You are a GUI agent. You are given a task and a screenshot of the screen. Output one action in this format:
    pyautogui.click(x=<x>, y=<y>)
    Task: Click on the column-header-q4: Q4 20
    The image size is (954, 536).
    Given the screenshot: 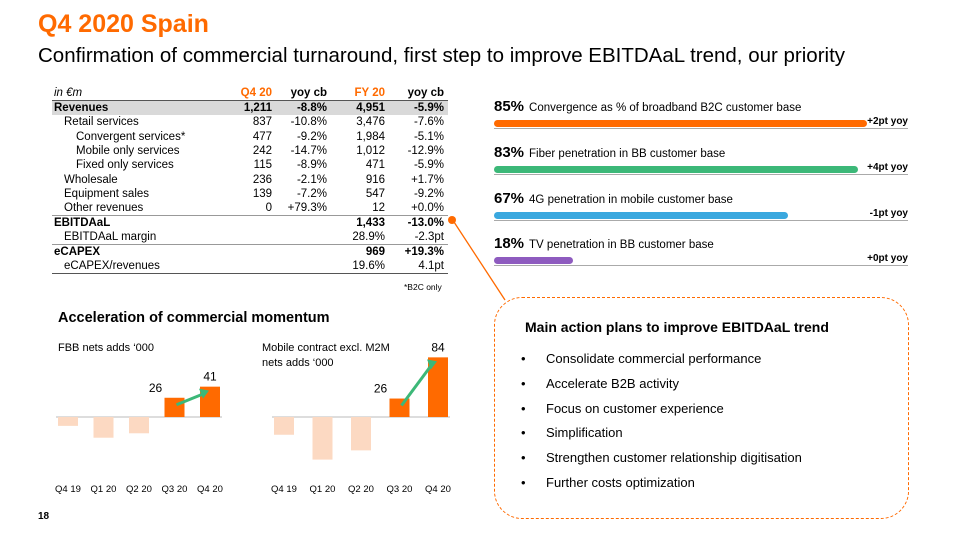 What is the action you would take?
    pyautogui.click(x=253, y=93)
    